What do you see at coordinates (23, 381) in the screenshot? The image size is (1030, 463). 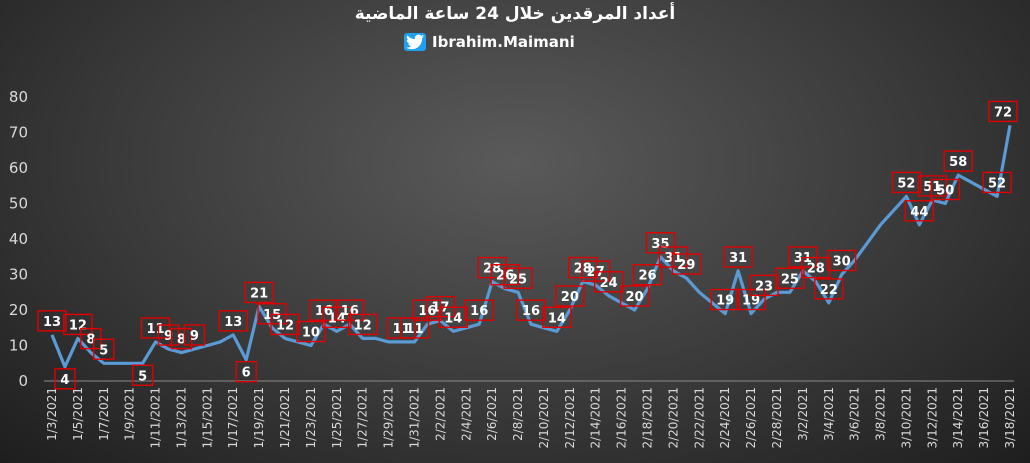 I see `y-tick-label: 0` at bounding box center [23, 381].